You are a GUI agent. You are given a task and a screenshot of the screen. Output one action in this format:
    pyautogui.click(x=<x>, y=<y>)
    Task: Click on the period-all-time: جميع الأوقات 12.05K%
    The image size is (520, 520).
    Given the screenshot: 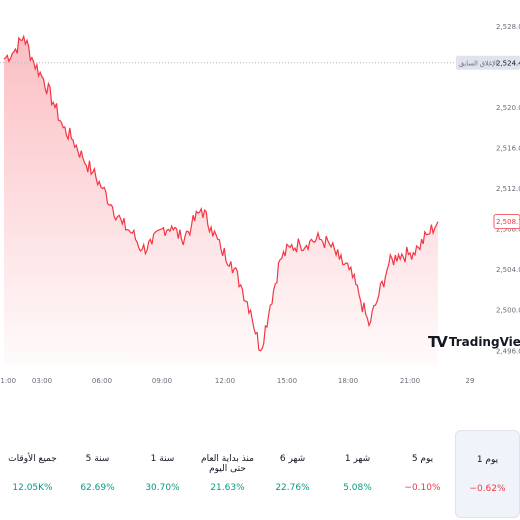 What is the action you would take?
    pyautogui.click(x=32, y=474)
    